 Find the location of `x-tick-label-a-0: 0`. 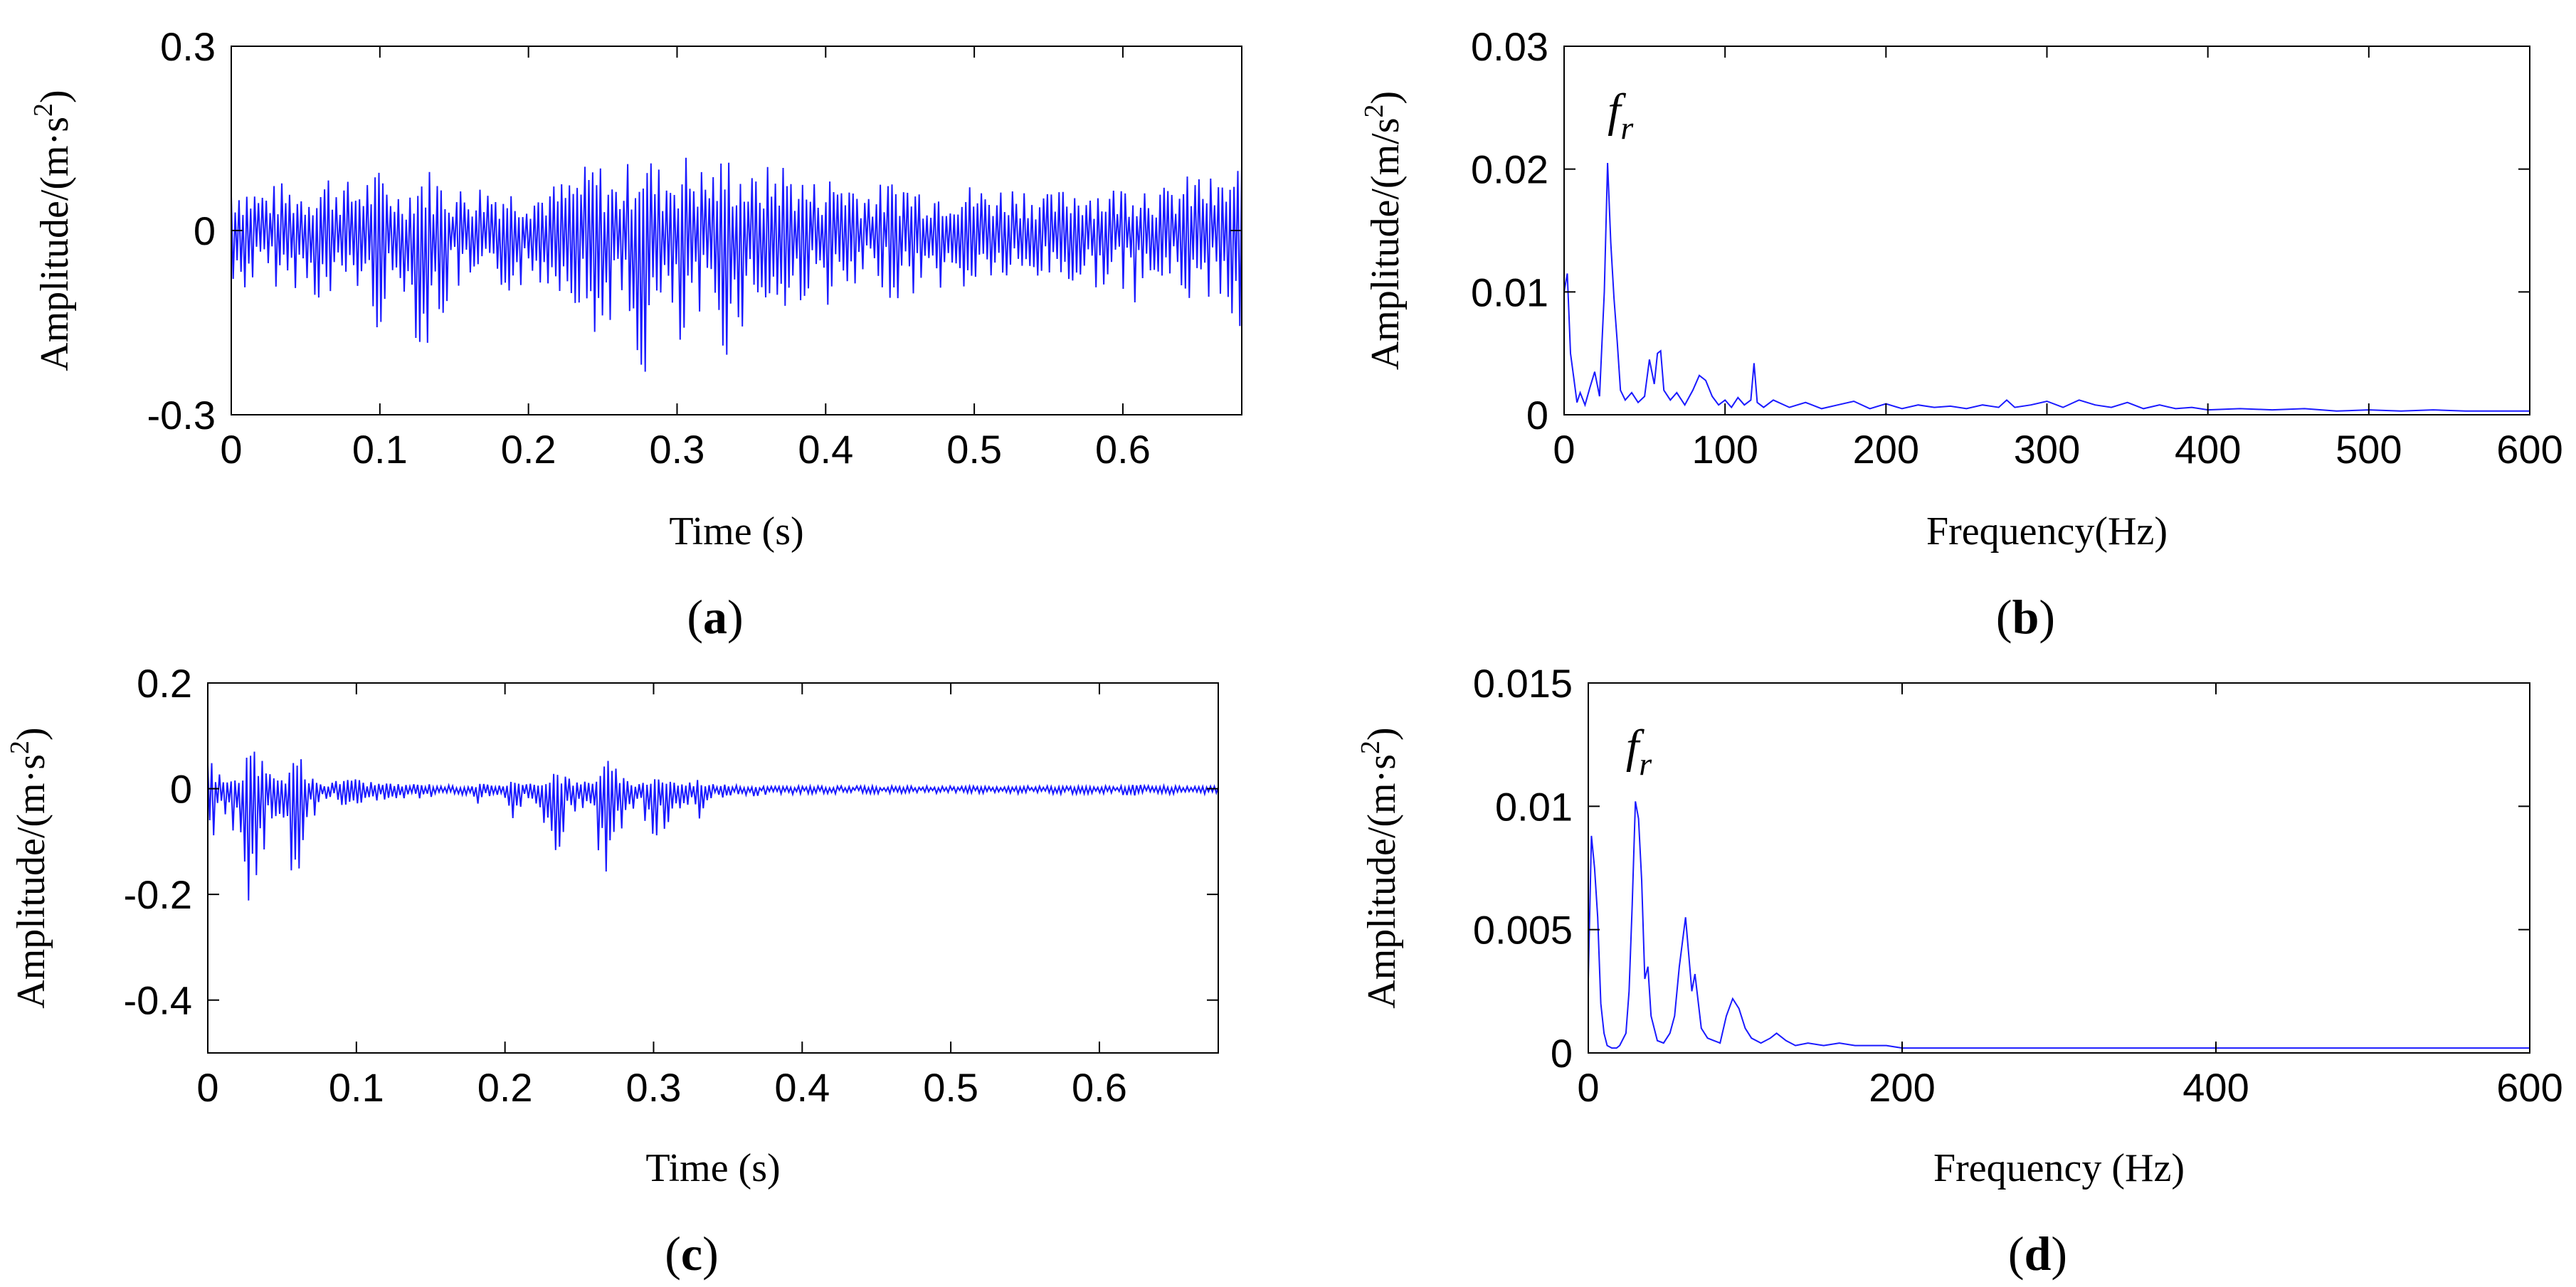

x-tick-label-a-0: 0 is located at coordinates (231, 449).